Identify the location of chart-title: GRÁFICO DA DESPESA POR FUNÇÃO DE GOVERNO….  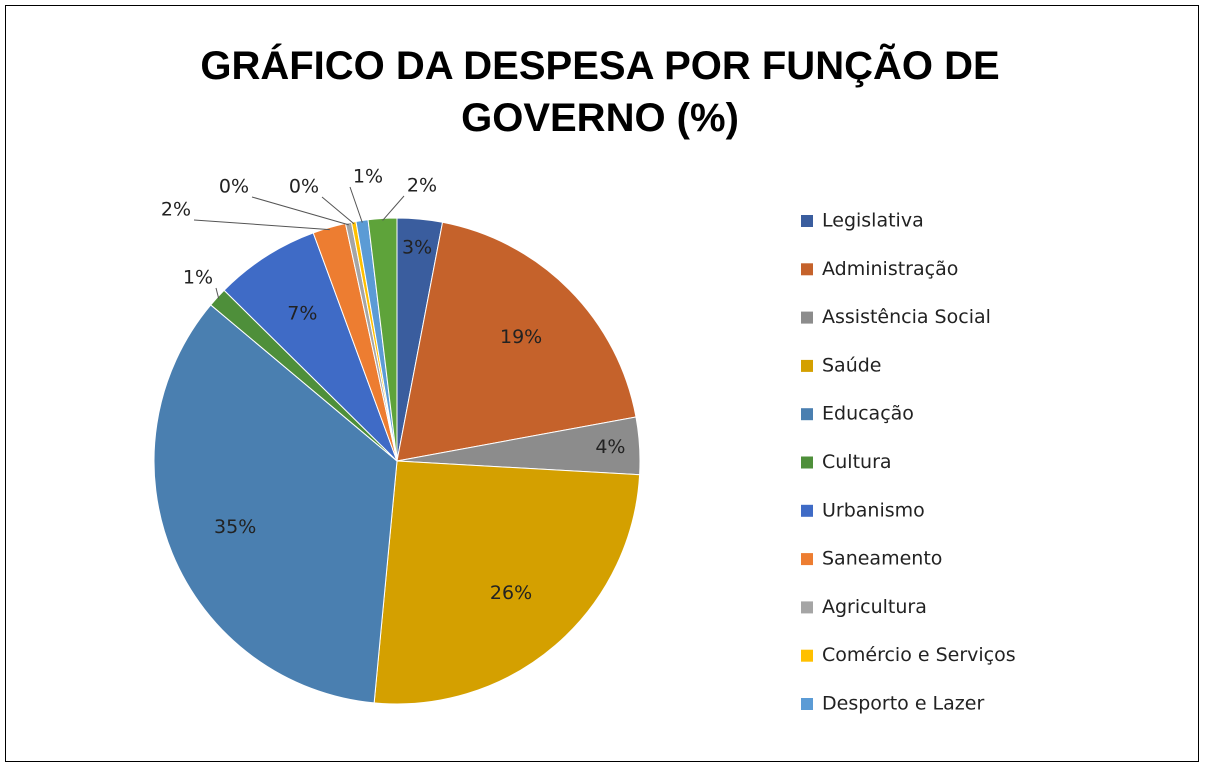
(600, 92).